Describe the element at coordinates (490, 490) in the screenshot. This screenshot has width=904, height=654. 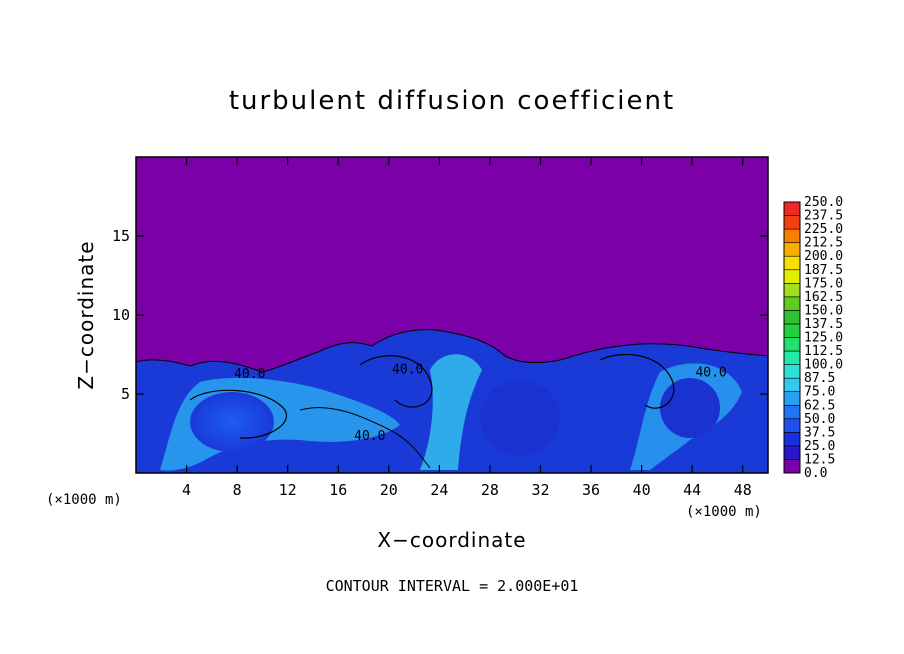
I see `x-tick-label: 28` at that location.